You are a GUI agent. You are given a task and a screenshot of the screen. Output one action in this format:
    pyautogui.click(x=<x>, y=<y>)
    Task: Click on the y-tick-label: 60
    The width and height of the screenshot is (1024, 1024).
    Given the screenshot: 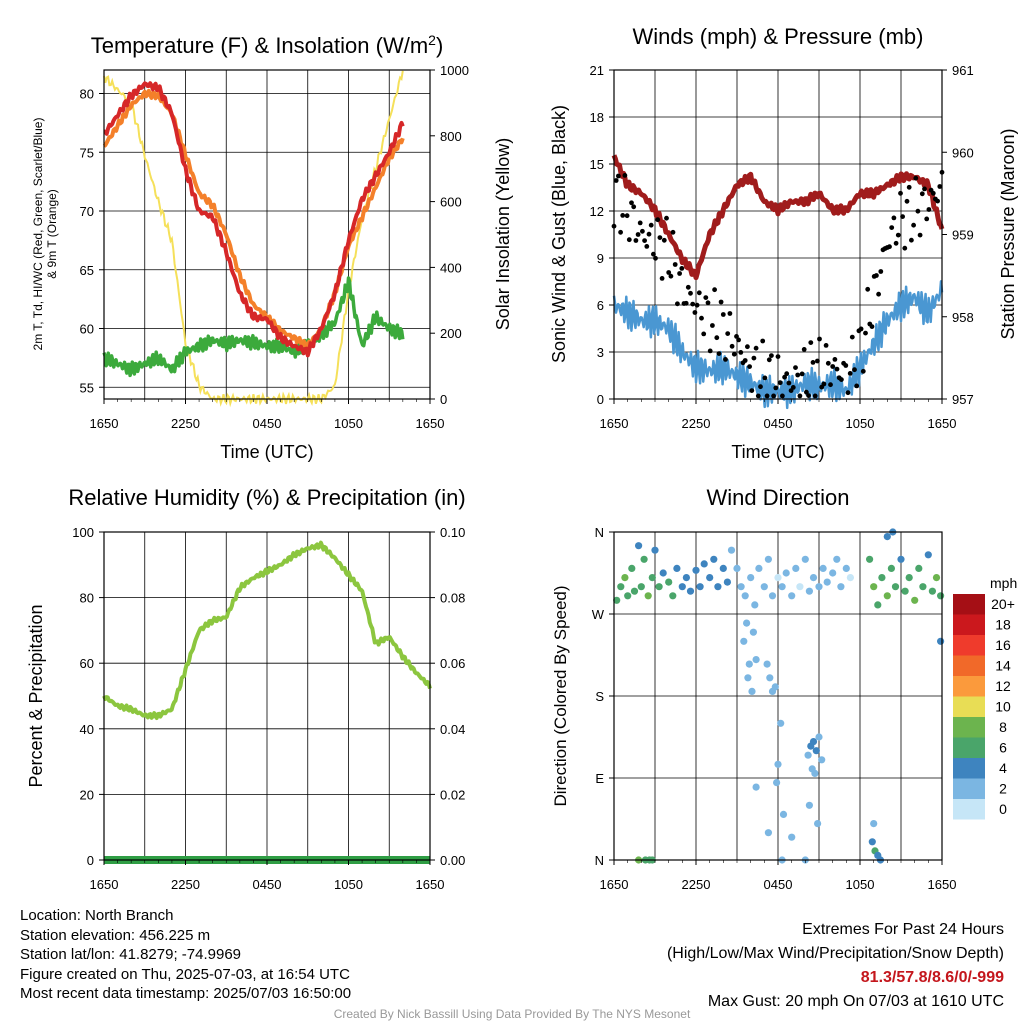 What is the action you would take?
    pyautogui.click(x=87, y=663)
    